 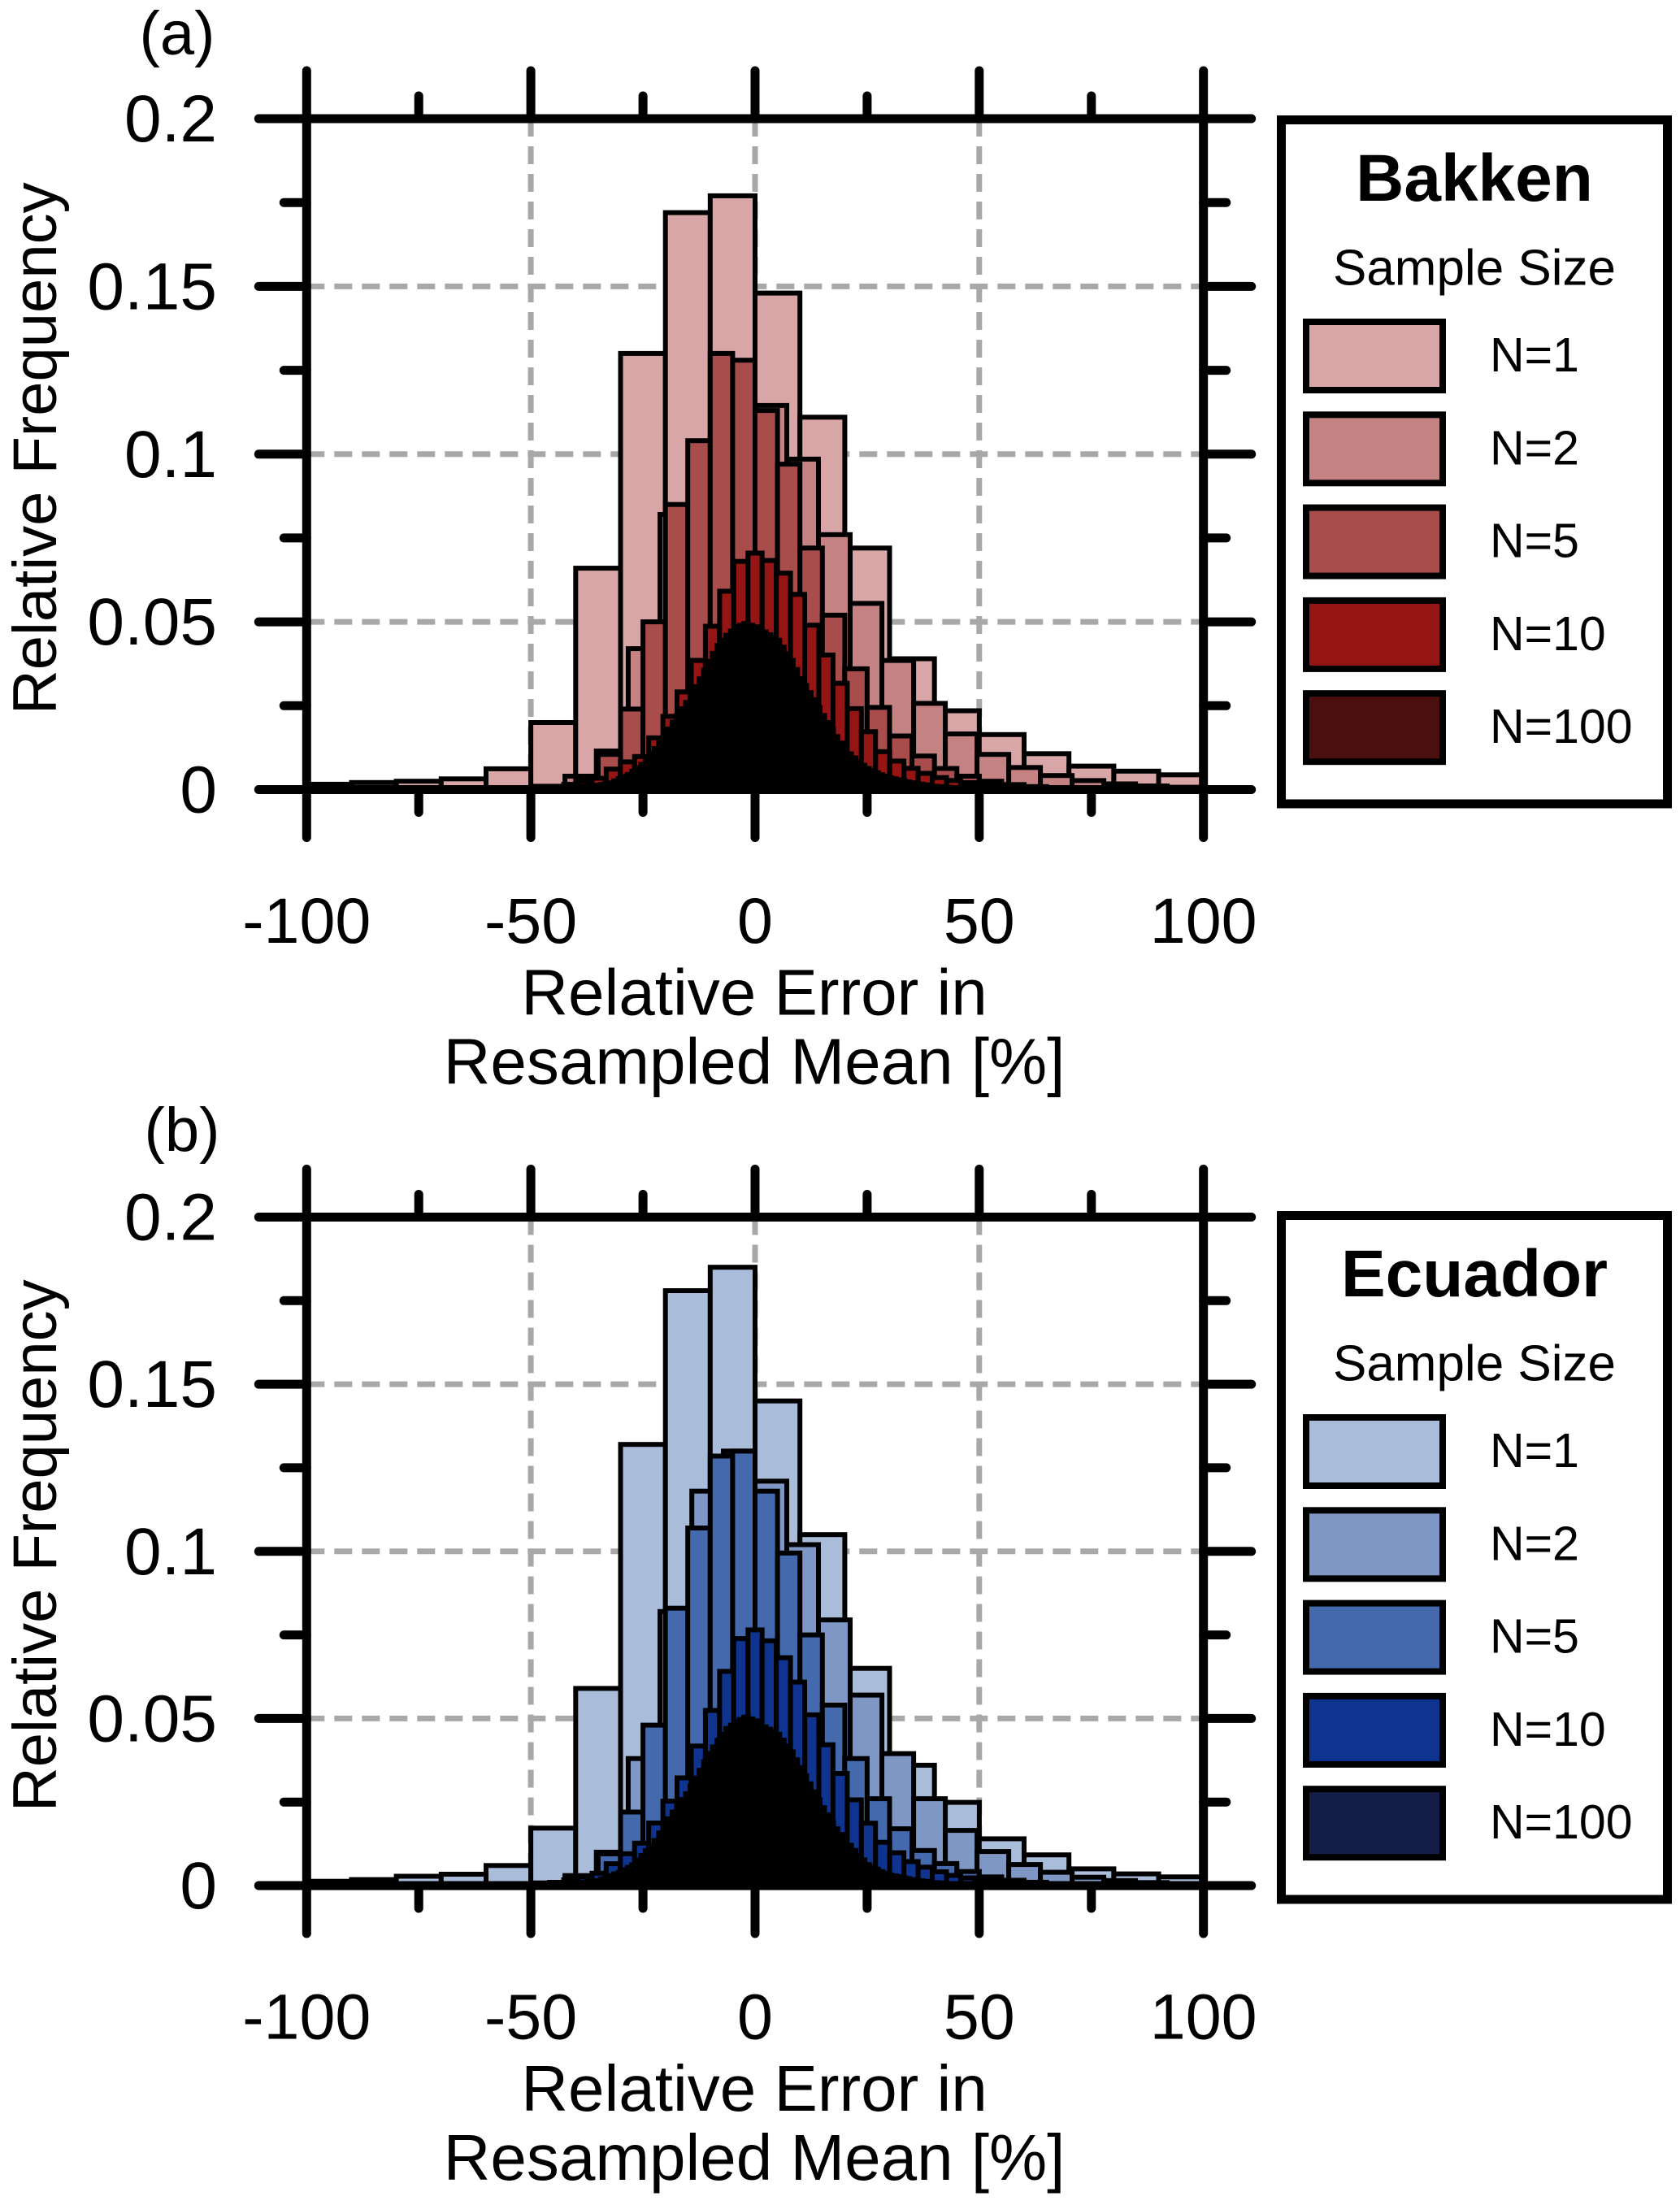 What do you see at coordinates (182, 1130) in the screenshot?
I see `svg-text: (b)` at bounding box center [182, 1130].